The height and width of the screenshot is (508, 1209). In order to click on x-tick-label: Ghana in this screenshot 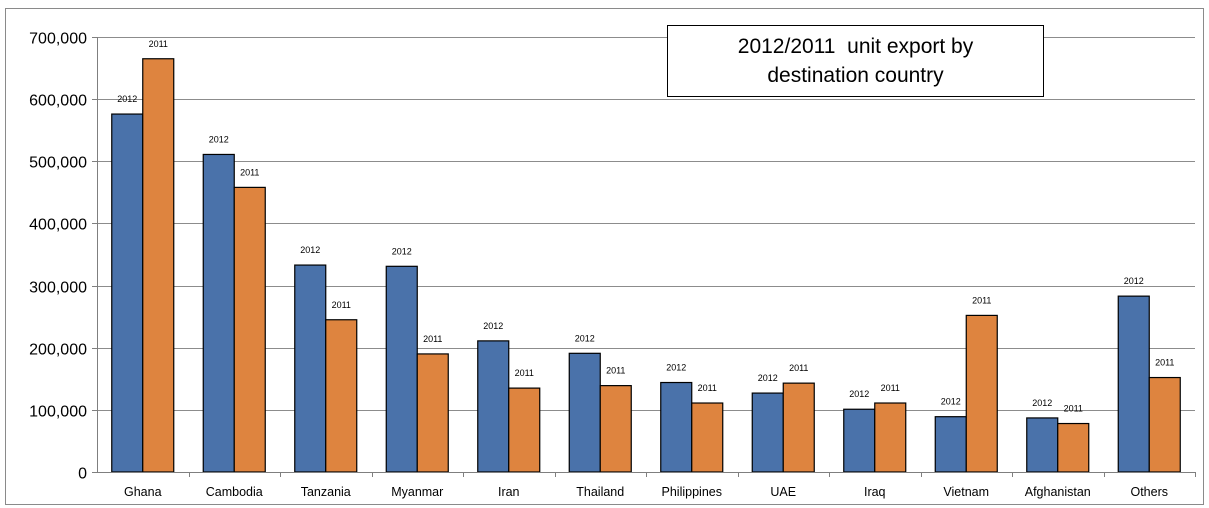, I will do `click(143, 492)`.